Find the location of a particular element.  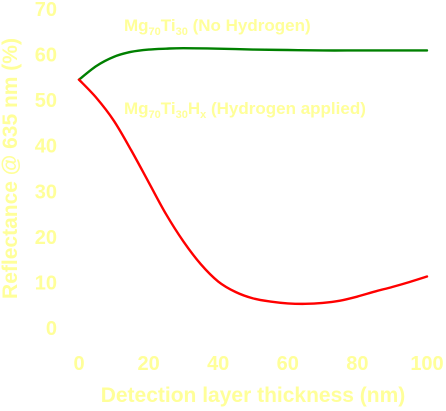

x-tick-label: 20 is located at coordinates (148, 364).